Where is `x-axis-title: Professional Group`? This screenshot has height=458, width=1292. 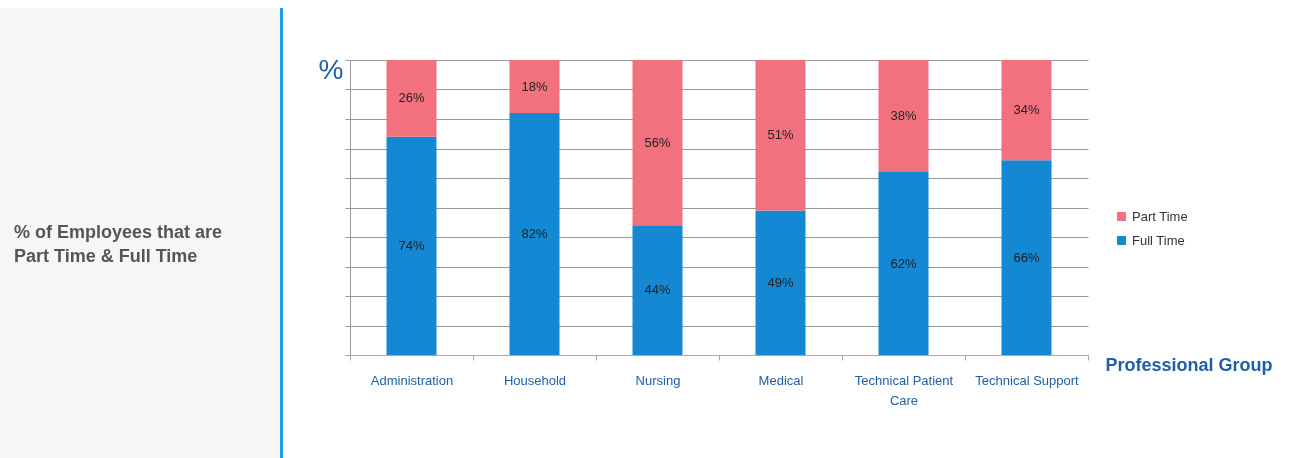
x-axis-title: Professional Group is located at coordinates (1189, 364).